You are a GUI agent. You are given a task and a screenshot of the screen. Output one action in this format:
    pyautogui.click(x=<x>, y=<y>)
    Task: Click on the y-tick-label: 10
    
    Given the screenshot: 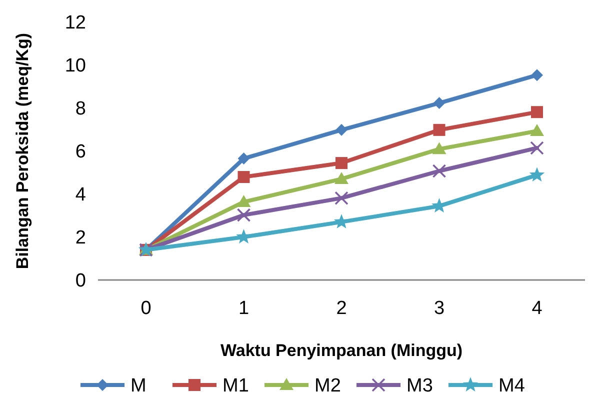 What is the action you would take?
    pyautogui.click(x=75, y=66)
    